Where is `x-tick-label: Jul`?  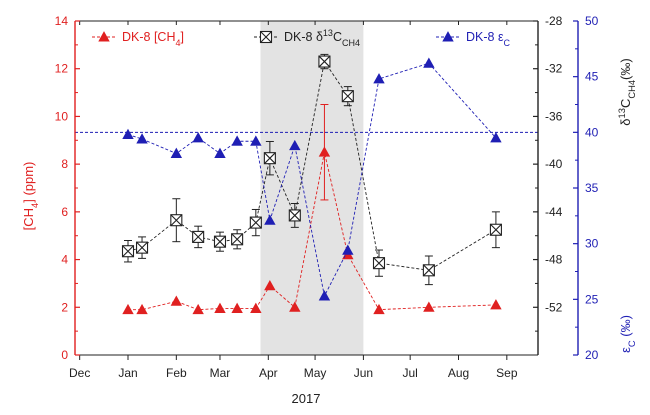
x-tick-label: Jul is located at coordinates (409, 373).